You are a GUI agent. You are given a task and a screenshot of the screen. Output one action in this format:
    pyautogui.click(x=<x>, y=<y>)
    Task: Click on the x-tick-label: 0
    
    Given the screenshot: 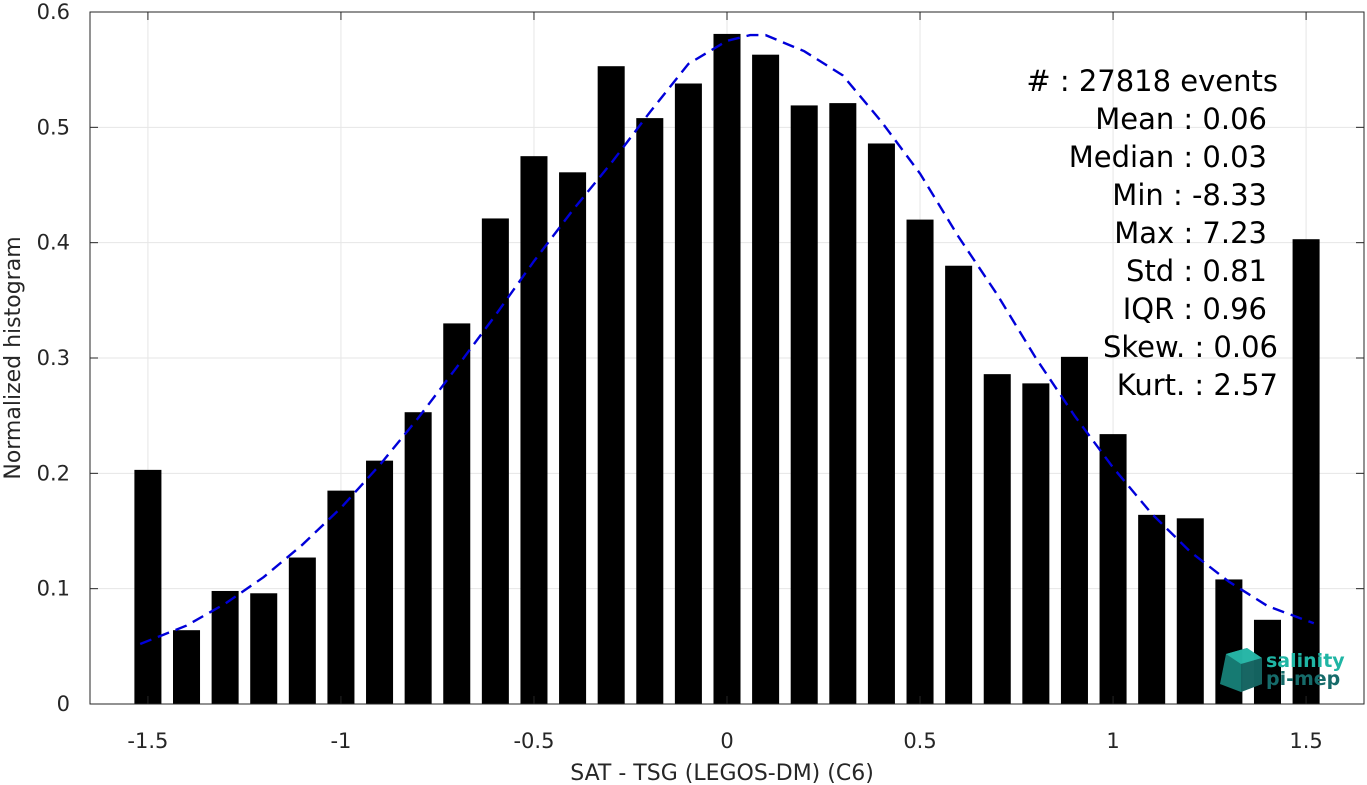 What is the action you would take?
    pyautogui.click(x=726, y=741)
    